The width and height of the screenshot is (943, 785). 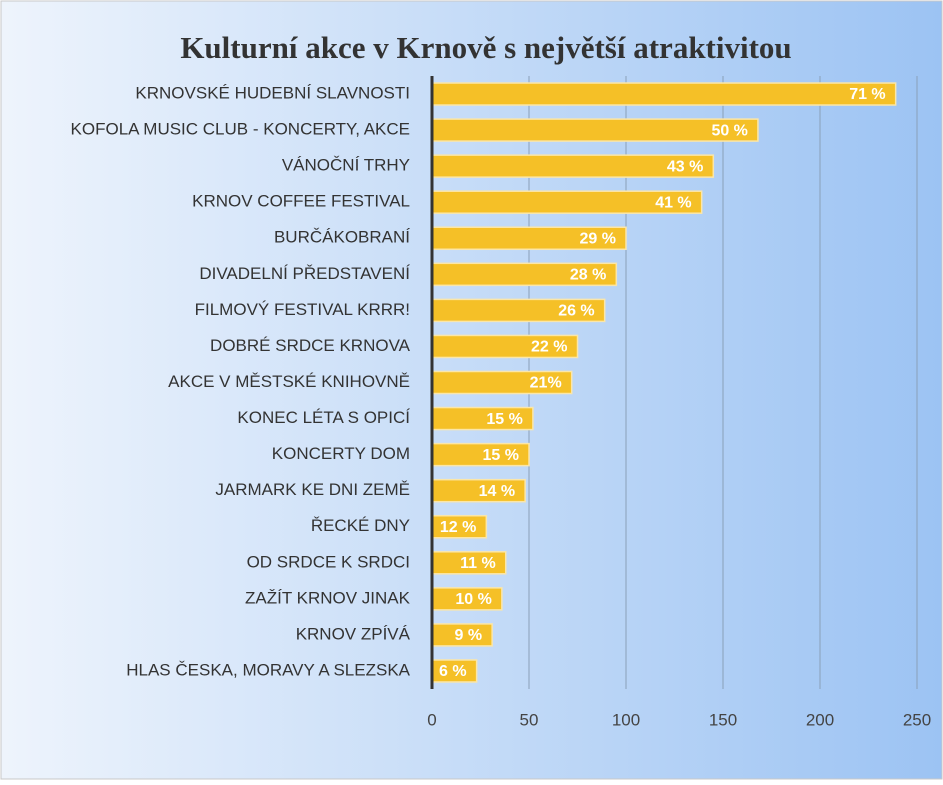 What do you see at coordinates (469, 635) in the screenshot?
I see `value-label: 9 %` at bounding box center [469, 635].